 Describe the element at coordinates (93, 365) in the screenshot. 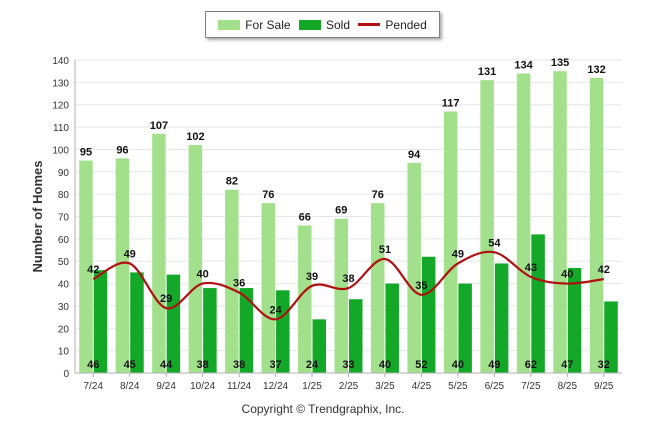

I see `sold-value-label: 46` at that location.